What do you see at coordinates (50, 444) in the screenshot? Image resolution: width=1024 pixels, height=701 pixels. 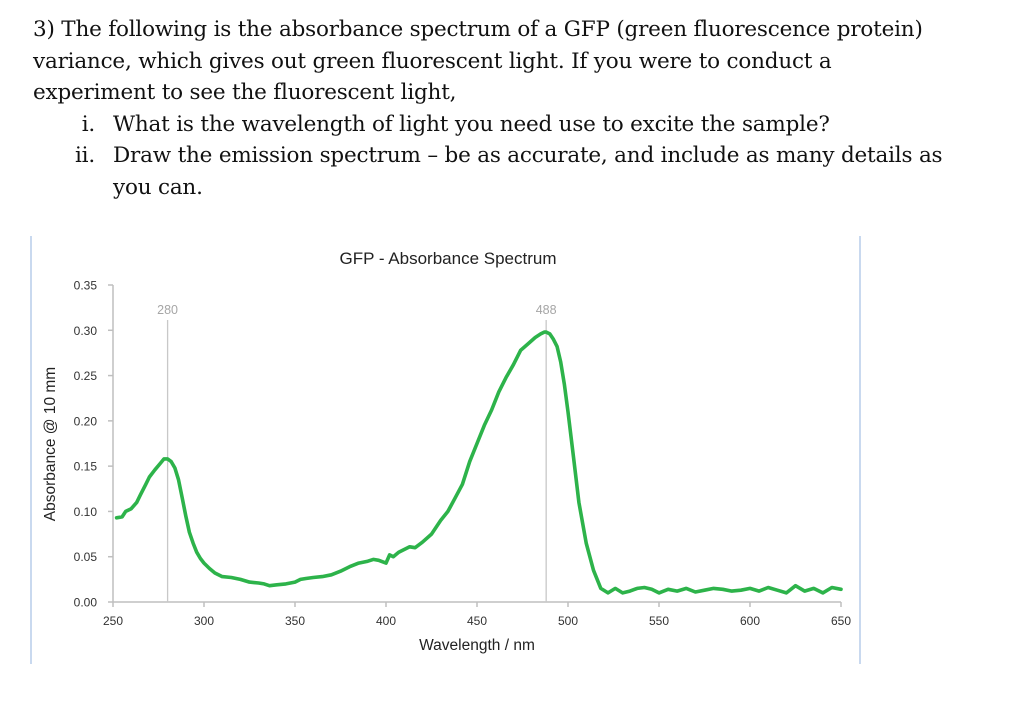 I see `y-axis-label: Absorbance @ 10 mm` at bounding box center [50, 444].